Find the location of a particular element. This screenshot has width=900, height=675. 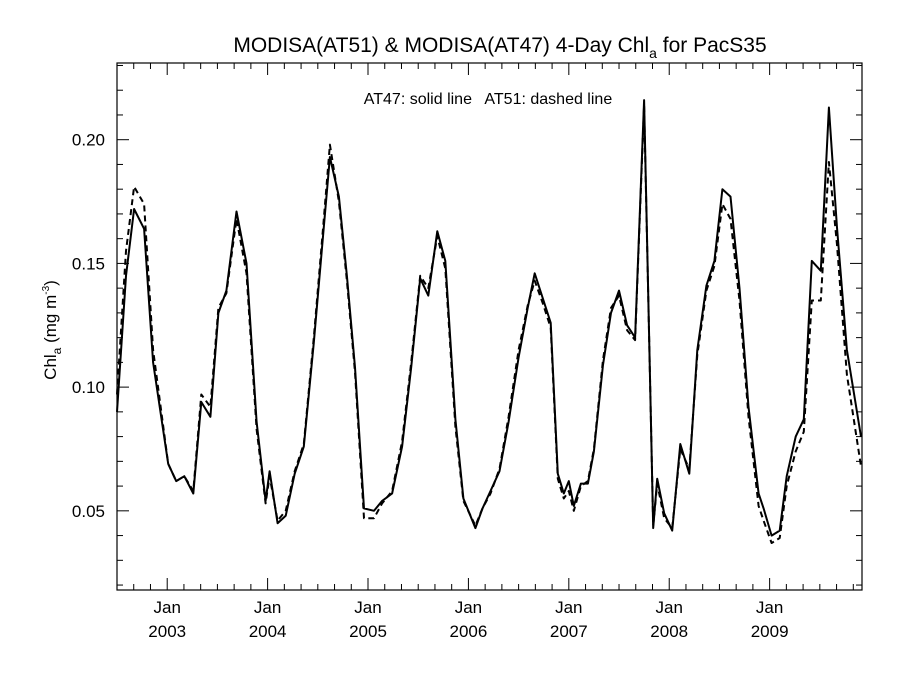

y-tick-label: 0.15 is located at coordinates (88, 263).